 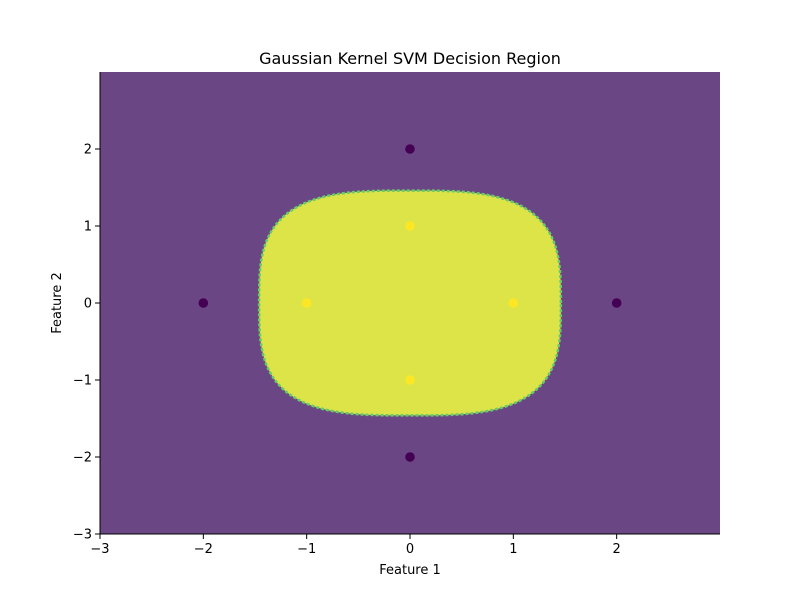 What do you see at coordinates (203, 549) in the screenshot?
I see `x-tick-label: −2` at bounding box center [203, 549].